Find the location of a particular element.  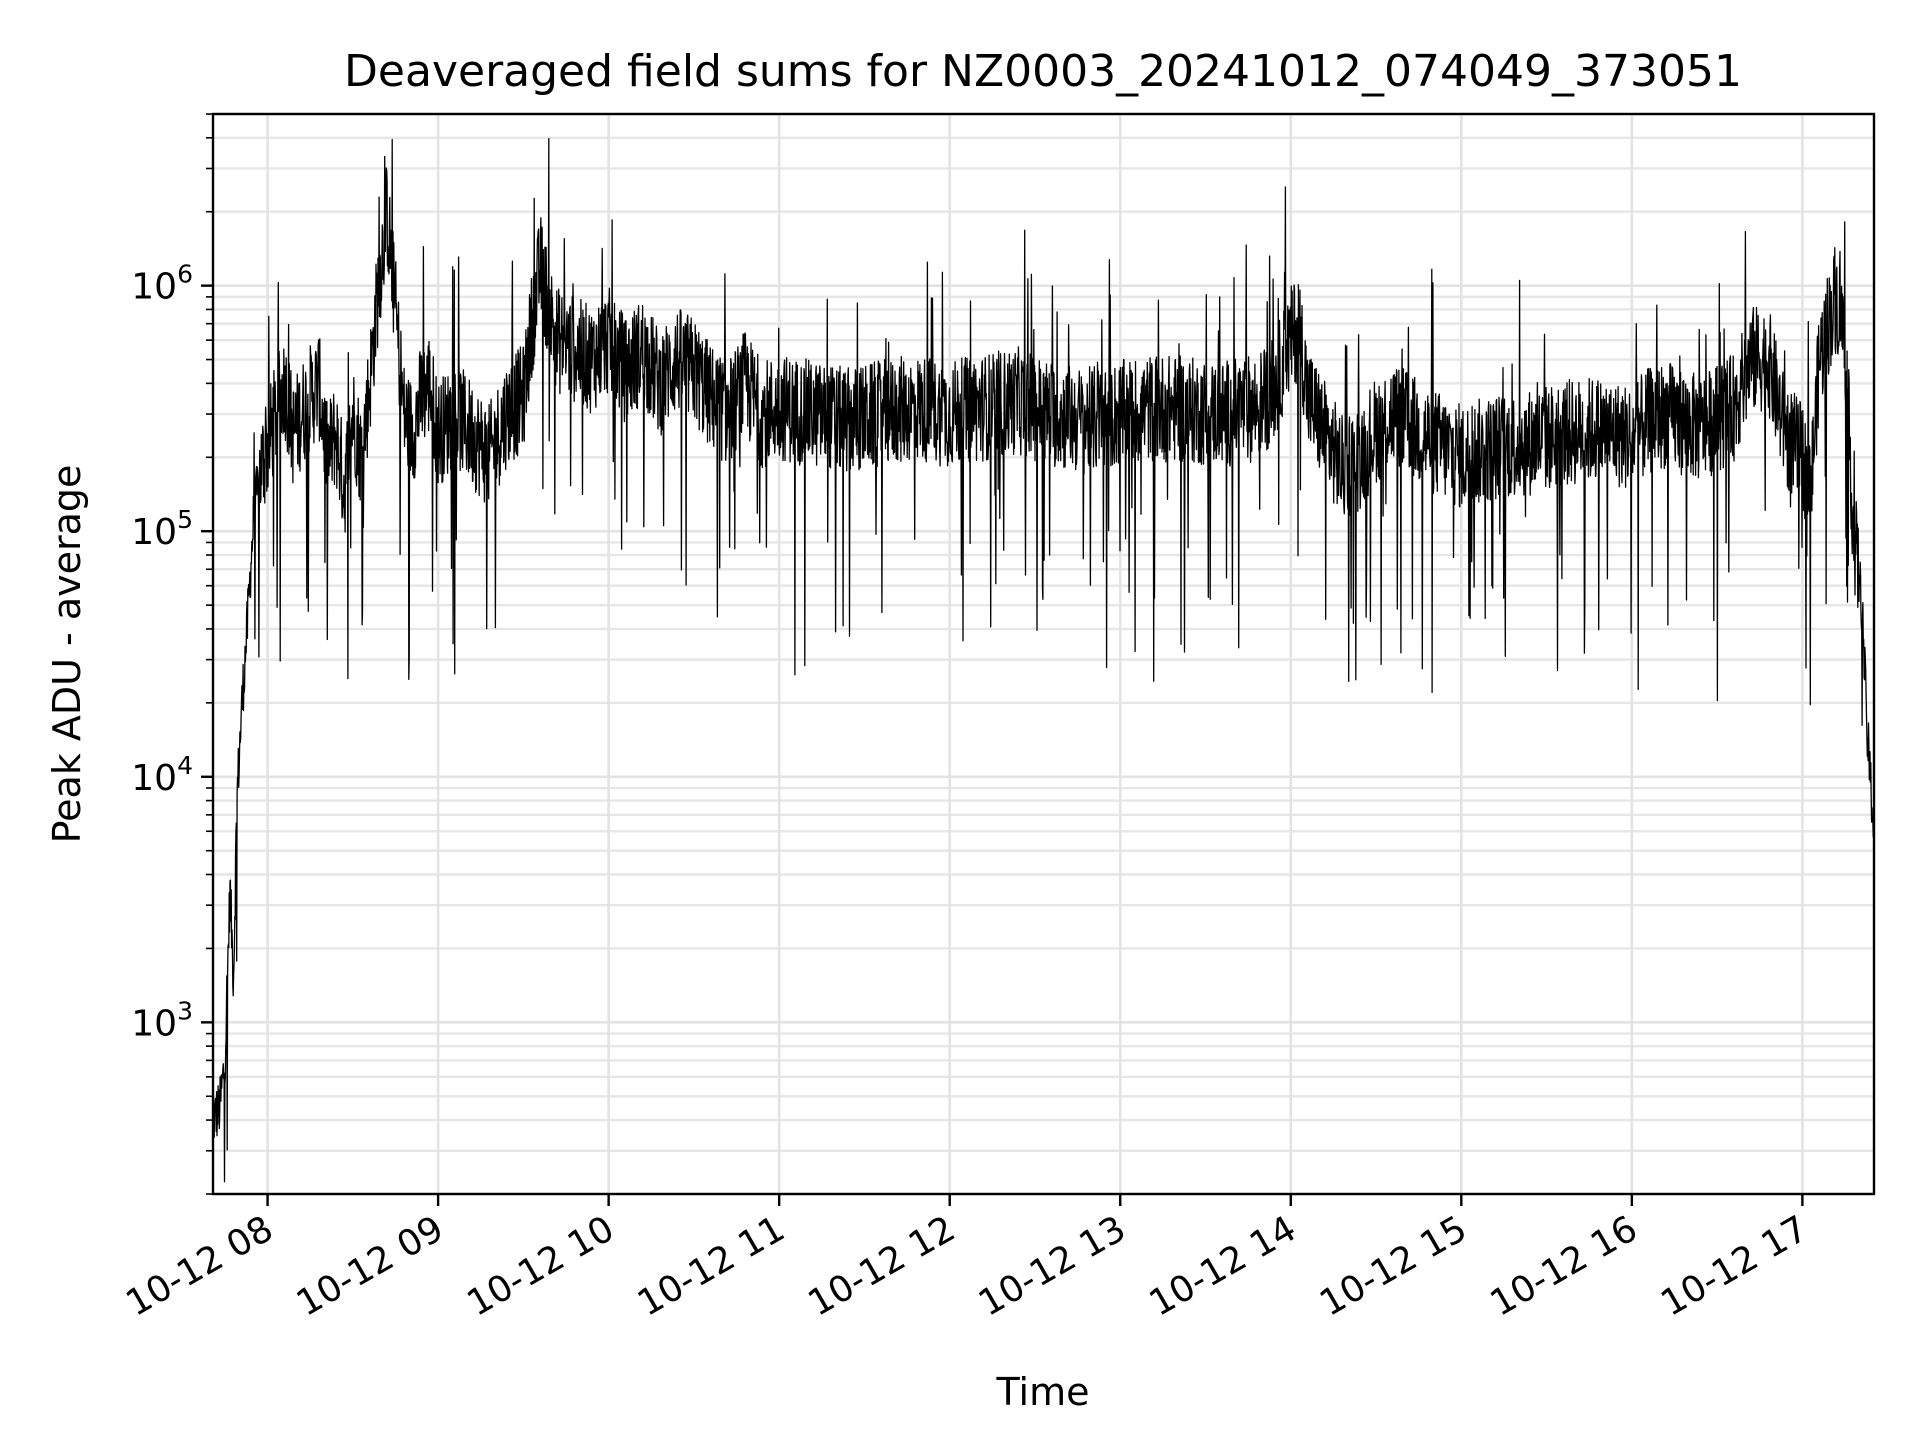

x-tick-label: 10-12 16 is located at coordinates (1564, 1266).